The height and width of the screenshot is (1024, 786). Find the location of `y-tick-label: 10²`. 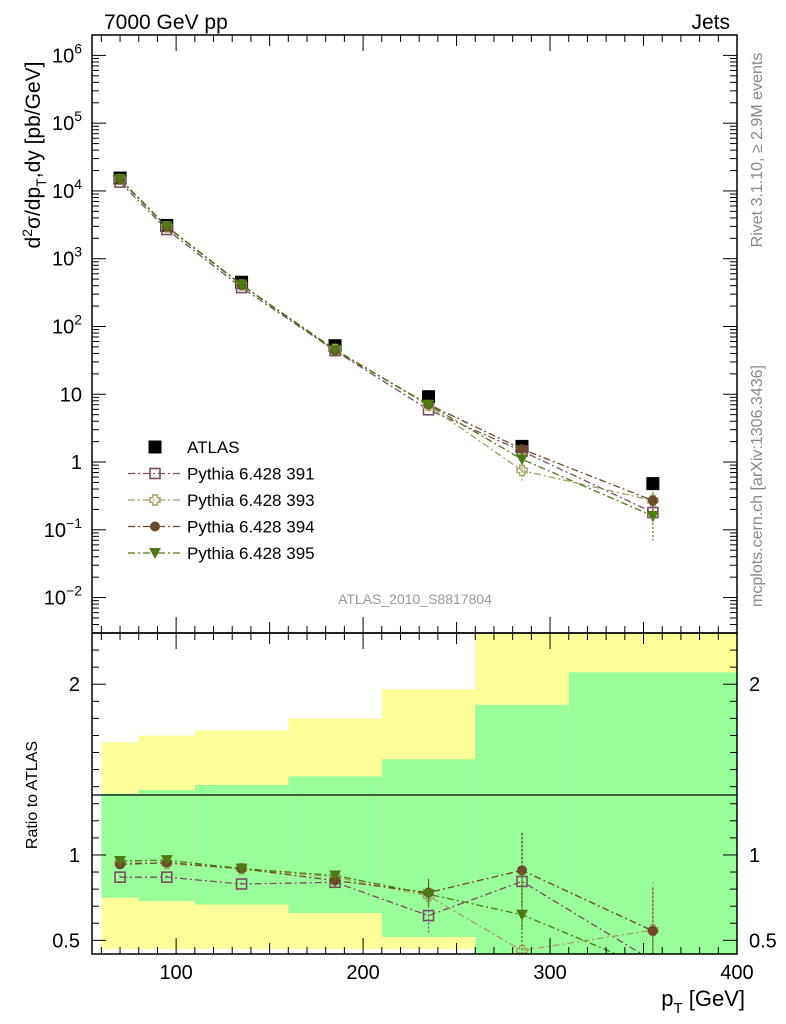

y-tick-label: 10² is located at coordinates (67, 324).